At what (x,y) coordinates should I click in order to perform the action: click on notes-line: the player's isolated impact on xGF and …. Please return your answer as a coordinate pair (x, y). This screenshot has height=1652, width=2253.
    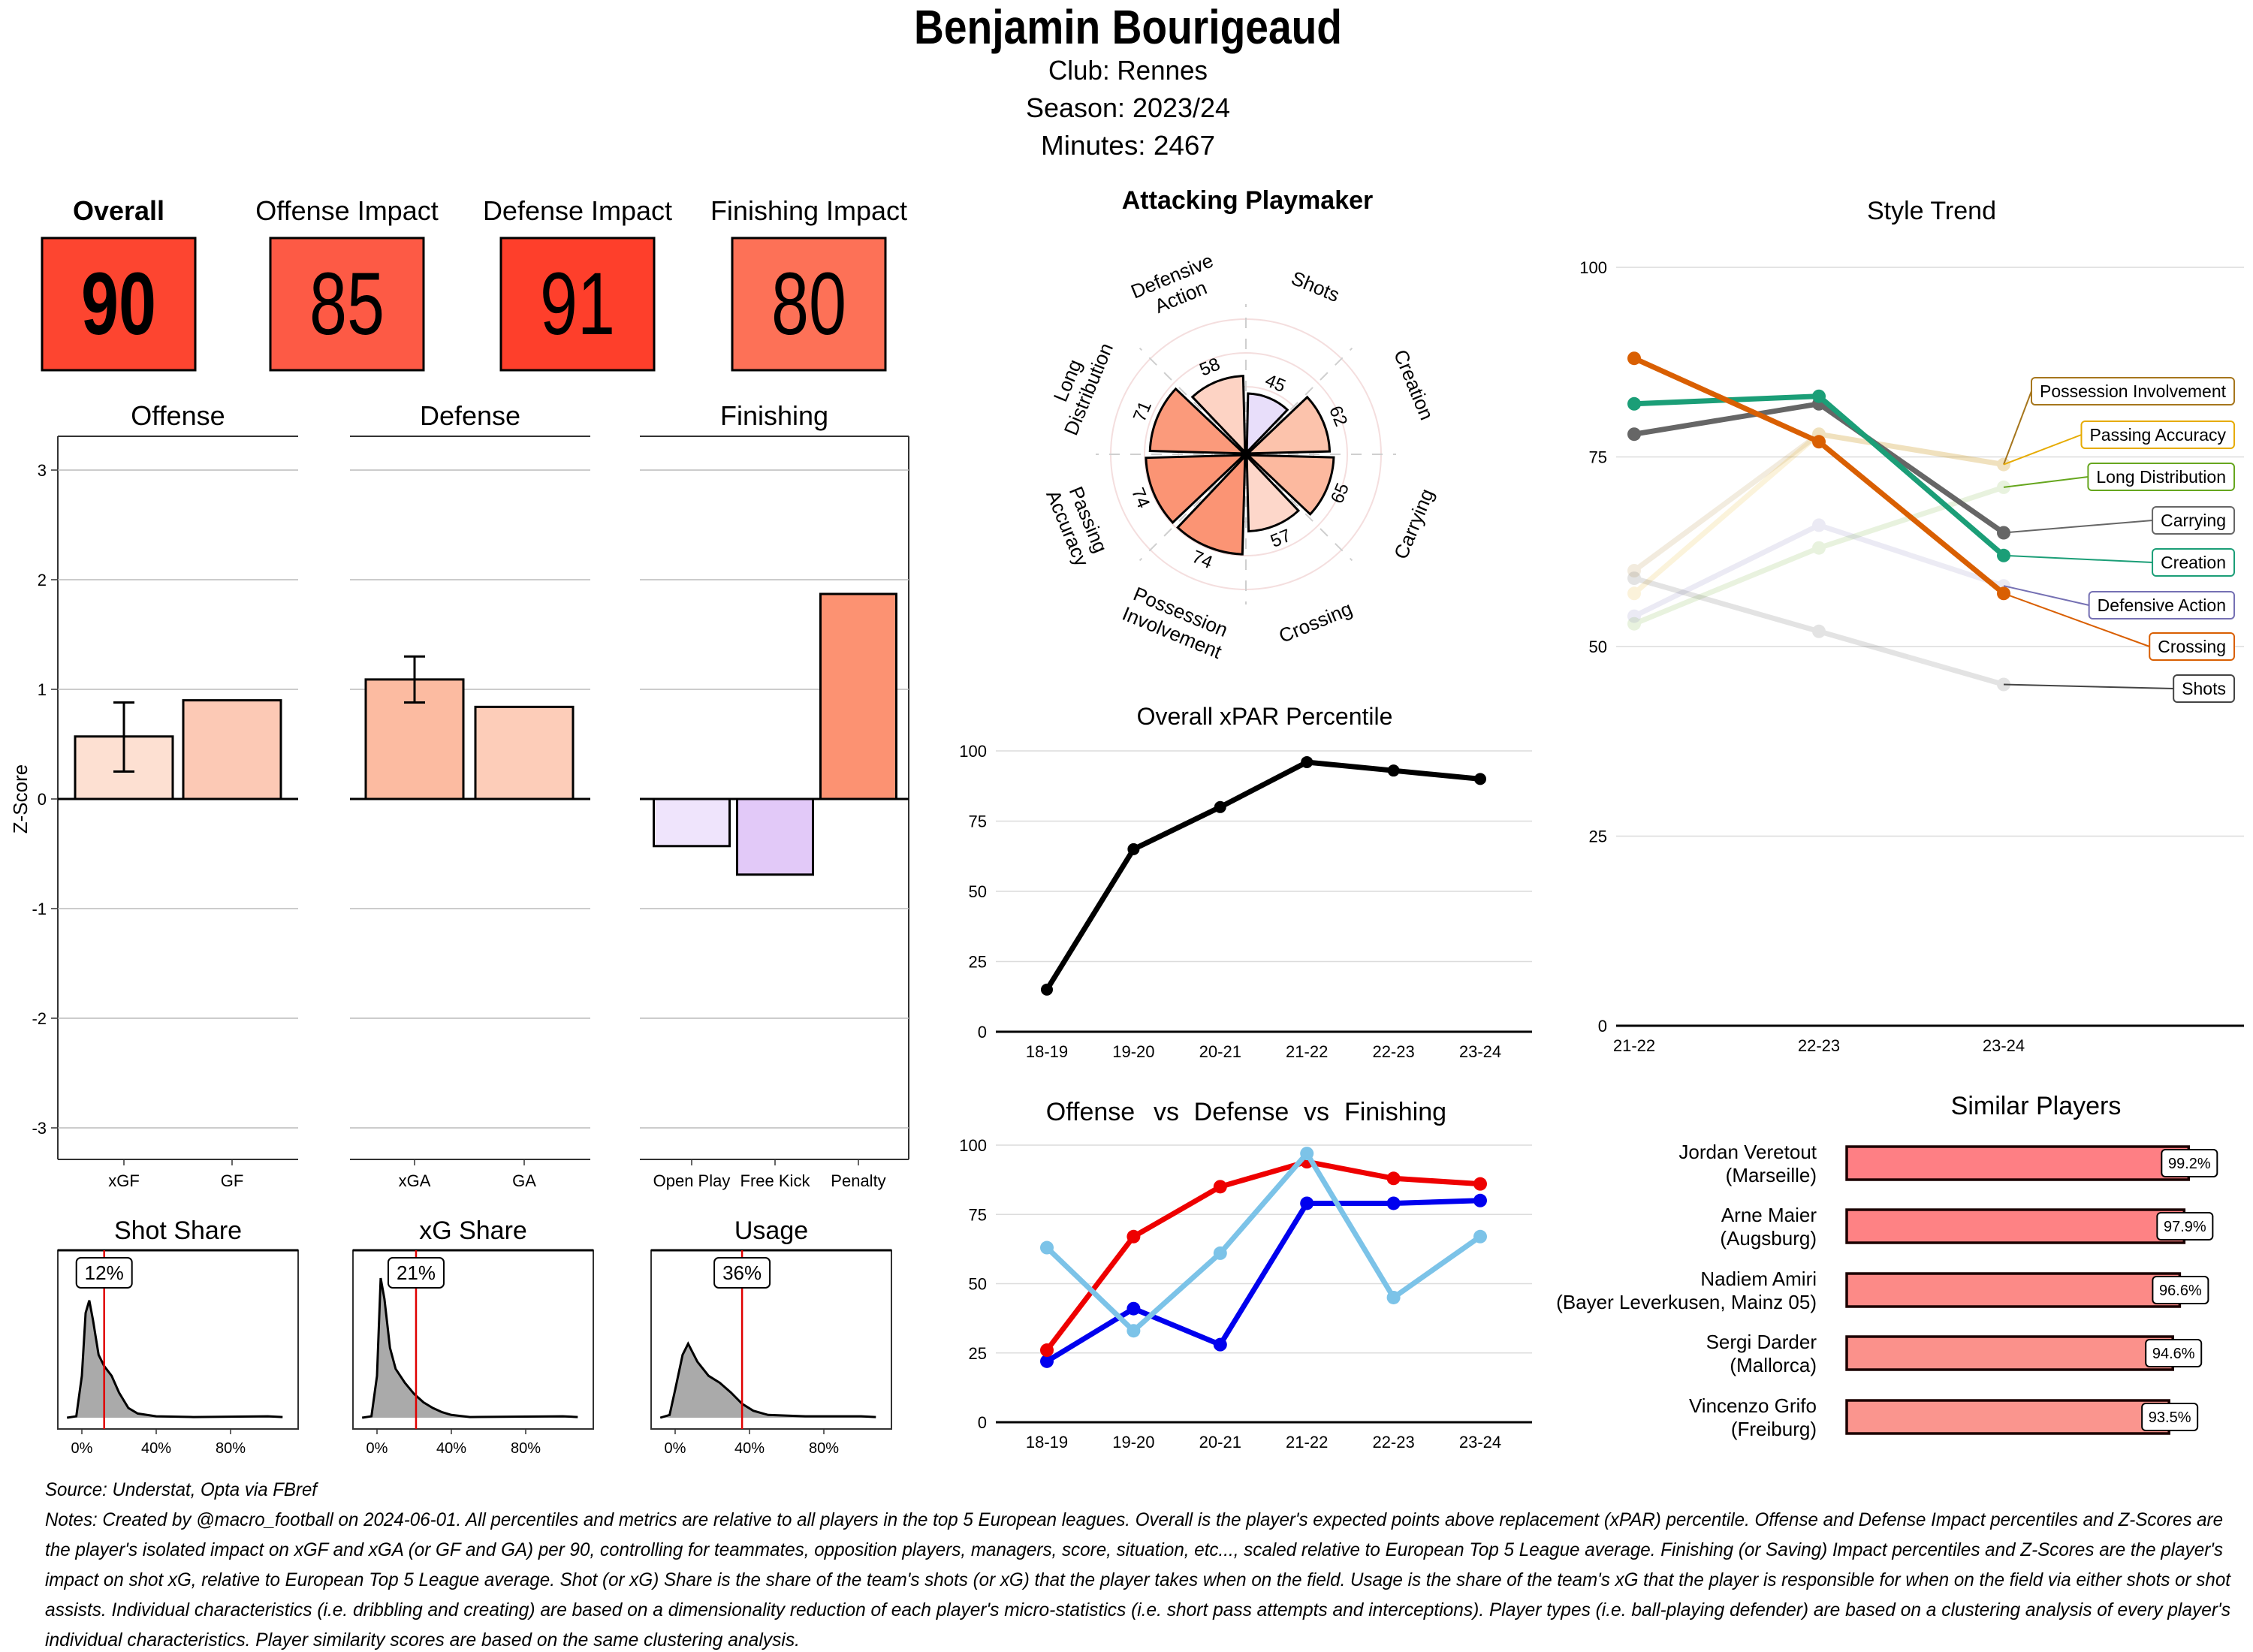
    Looking at the image, I should click on (1134, 1549).